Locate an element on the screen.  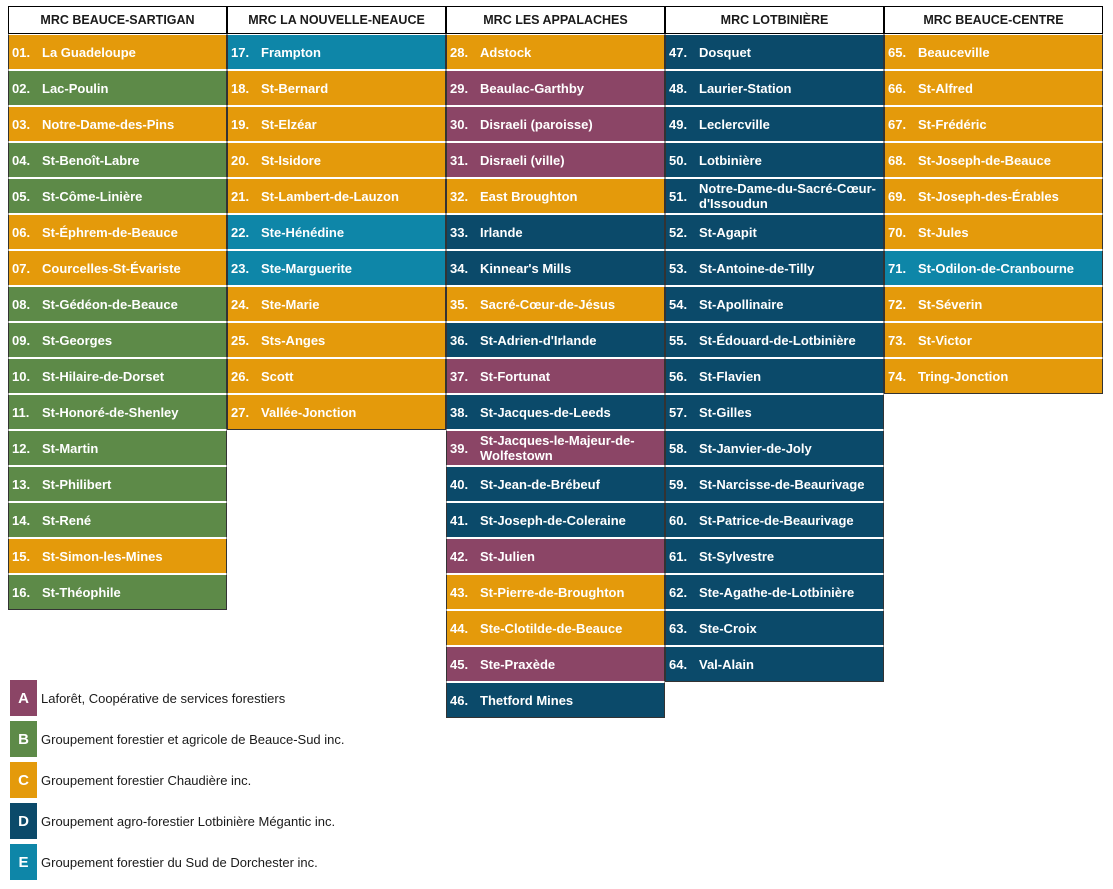
mrc-header: MRC LA NOUVELLE-NEAUCE is located at coordinates (336, 20).